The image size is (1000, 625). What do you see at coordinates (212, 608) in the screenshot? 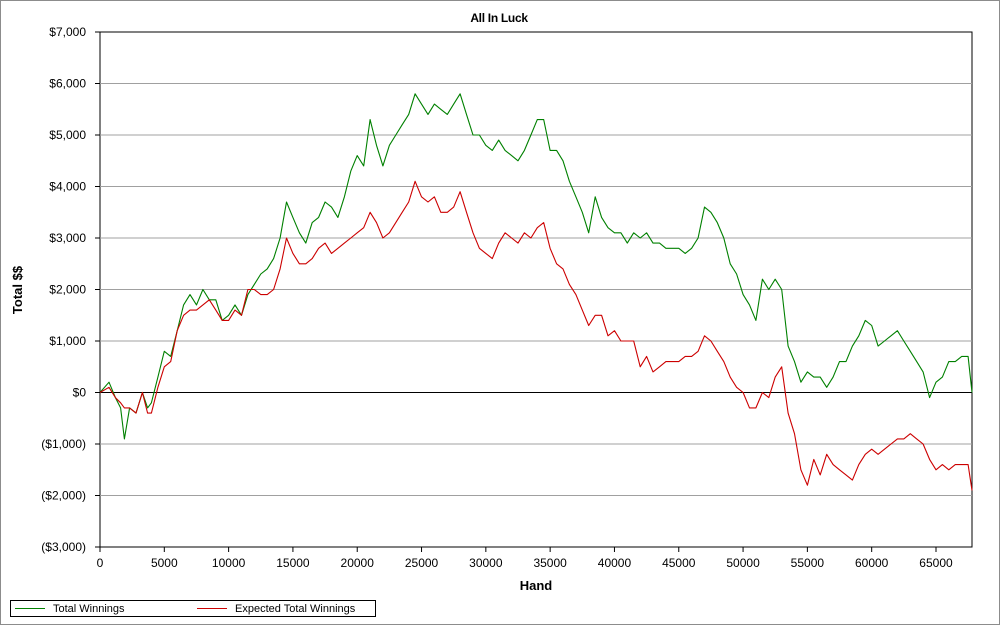
I see `legend-swatch-red` at bounding box center [212, 608].